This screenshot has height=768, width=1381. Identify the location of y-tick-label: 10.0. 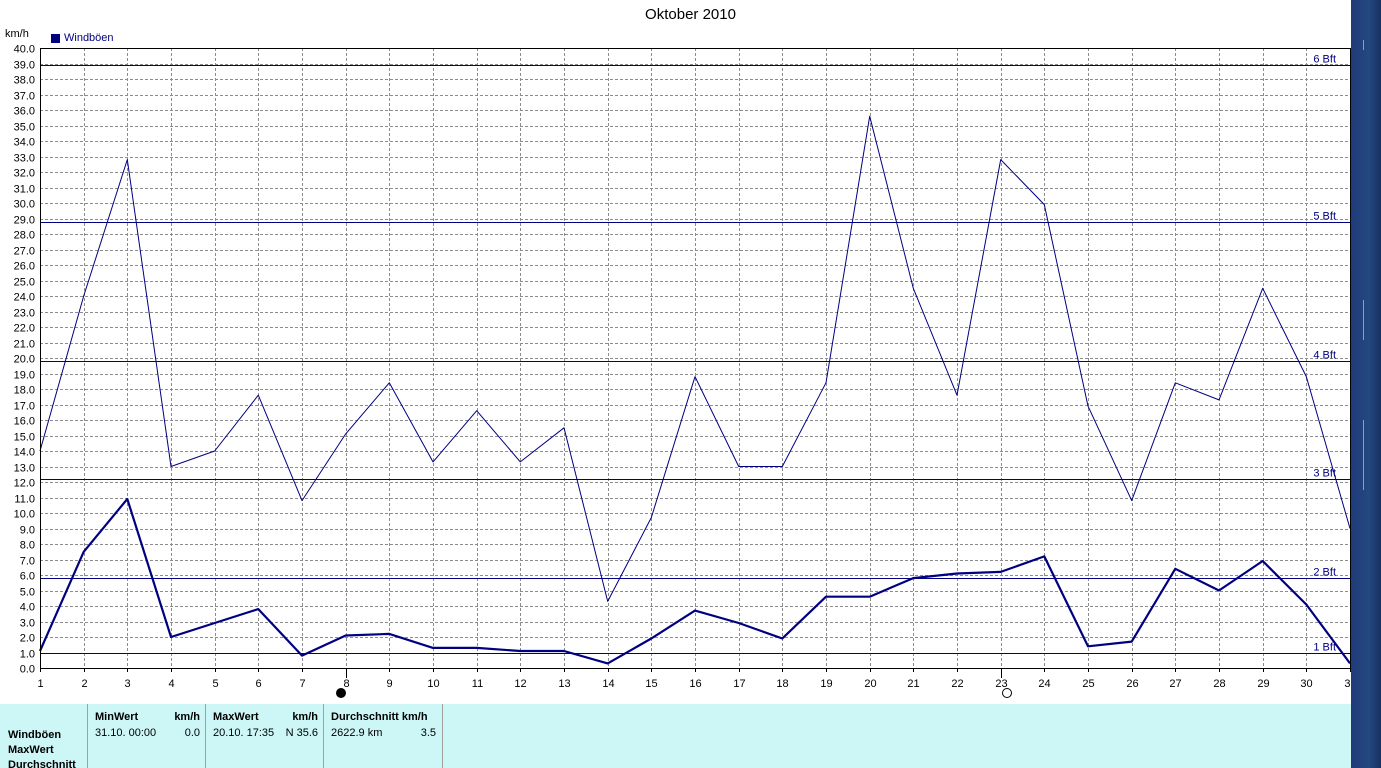
(24, 515).